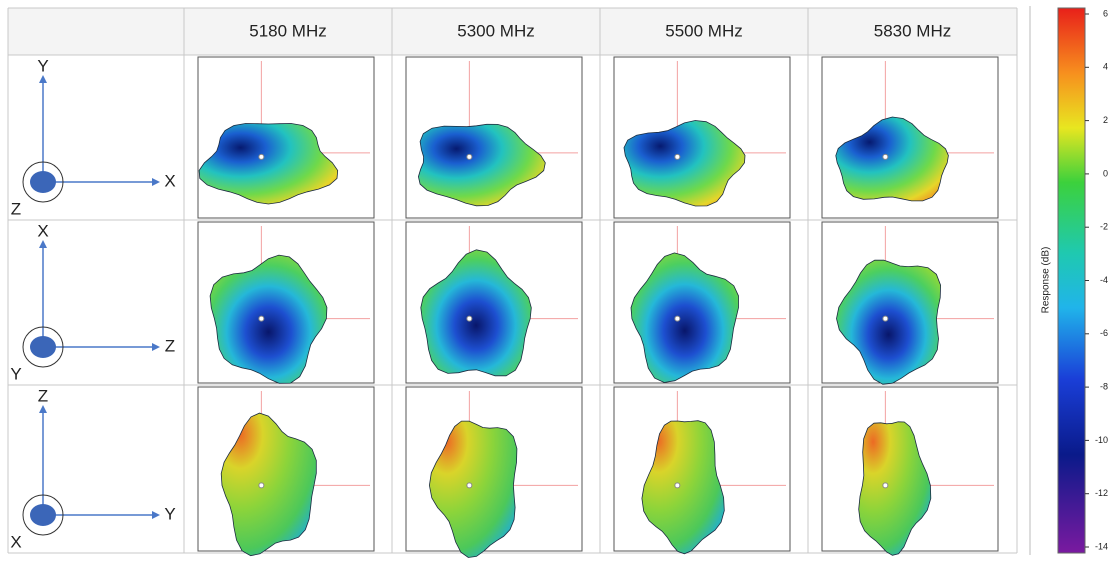 The height and width of the screenshot is (568, 1116). Describe the element at coordinates (42, 65) in the screenshot. I see `axis-label-up: Y` at that location.